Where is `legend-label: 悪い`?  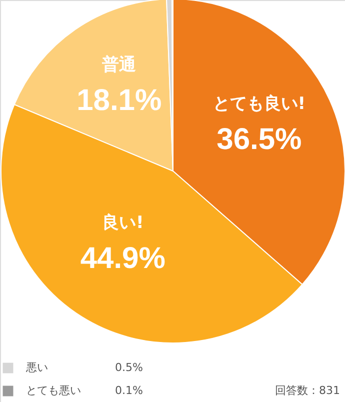
legend-label: 悪い is located at coordinates (36, 367).